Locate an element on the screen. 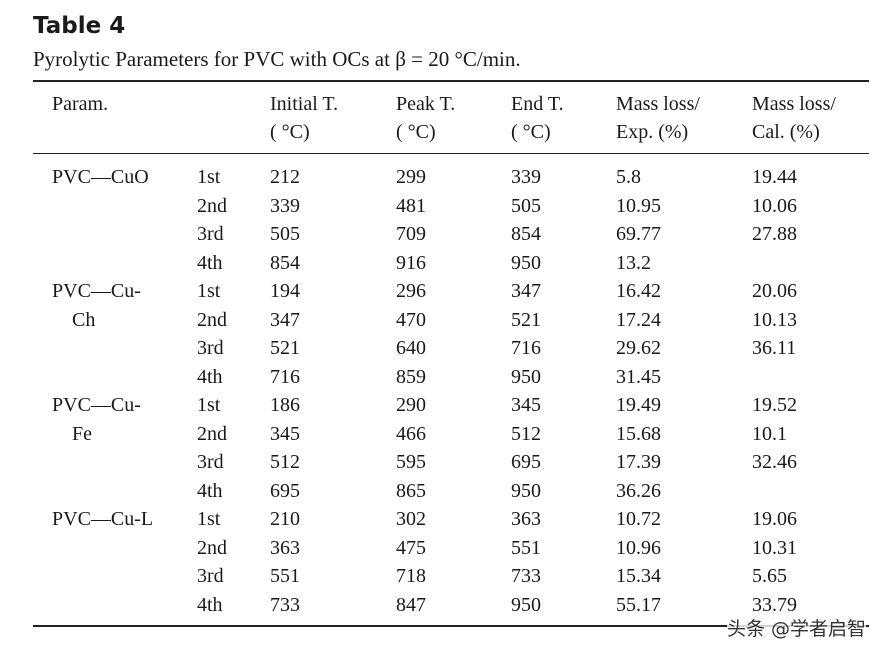 Image resolution: width=888 pixels, height=660 pixels. cell: 55.17 is located at coordinates (638, 604).